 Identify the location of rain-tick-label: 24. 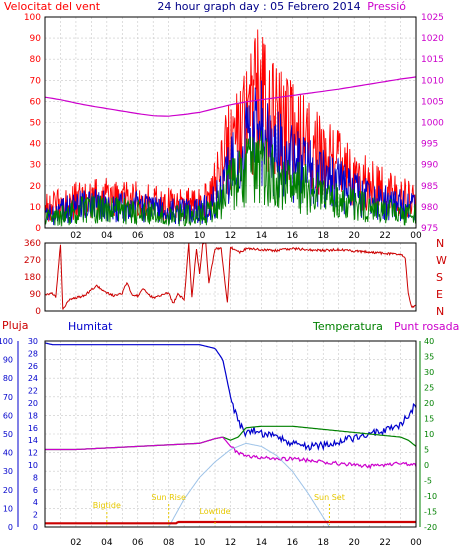
(33, 378).